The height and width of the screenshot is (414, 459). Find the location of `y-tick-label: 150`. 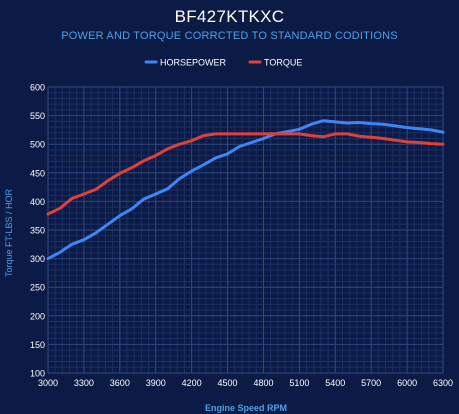

y-tick-label: 150 is located at coordinates (37, 345).